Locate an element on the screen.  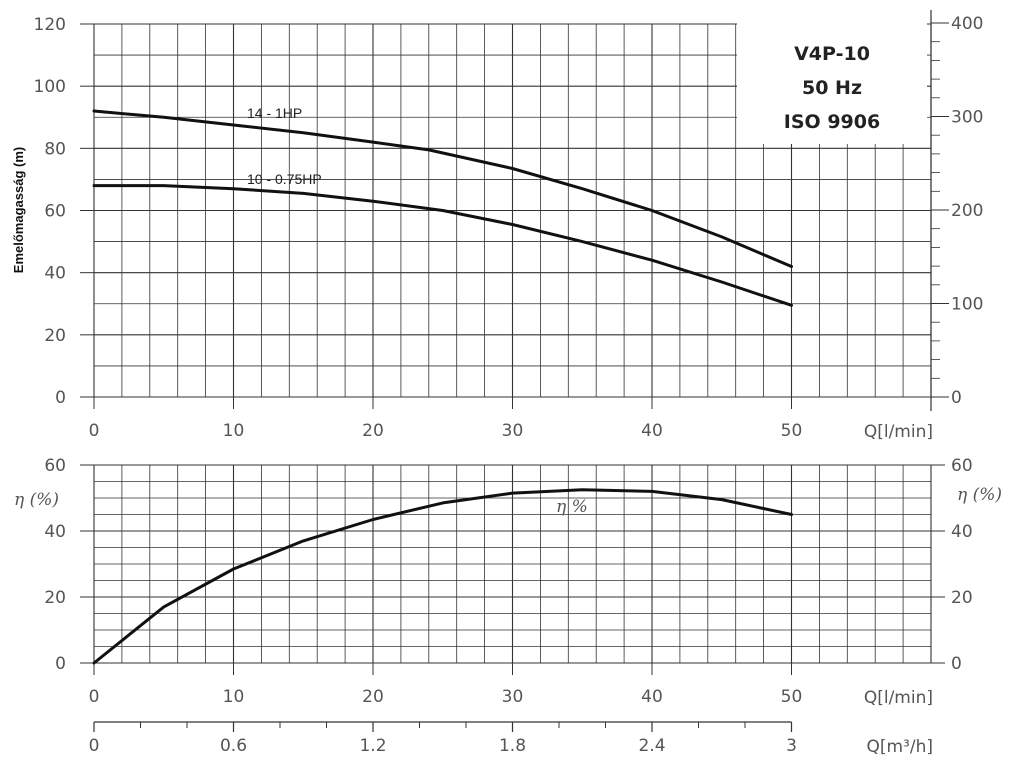
eff-y-axis-title: η (%) is located at coordinates (36, 500).